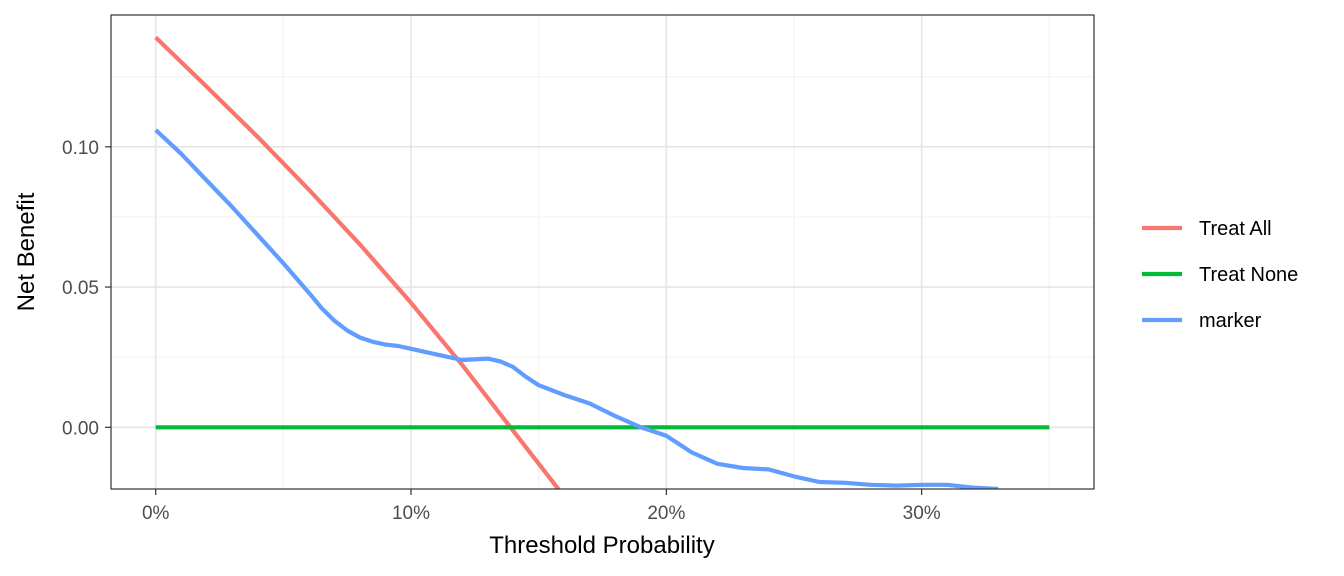 The width and height of the screenshot is (1344, 576). Describe the element at coordinates (80, 428) in the screenshot. I see `y-tick-label: 0.00` at that location.